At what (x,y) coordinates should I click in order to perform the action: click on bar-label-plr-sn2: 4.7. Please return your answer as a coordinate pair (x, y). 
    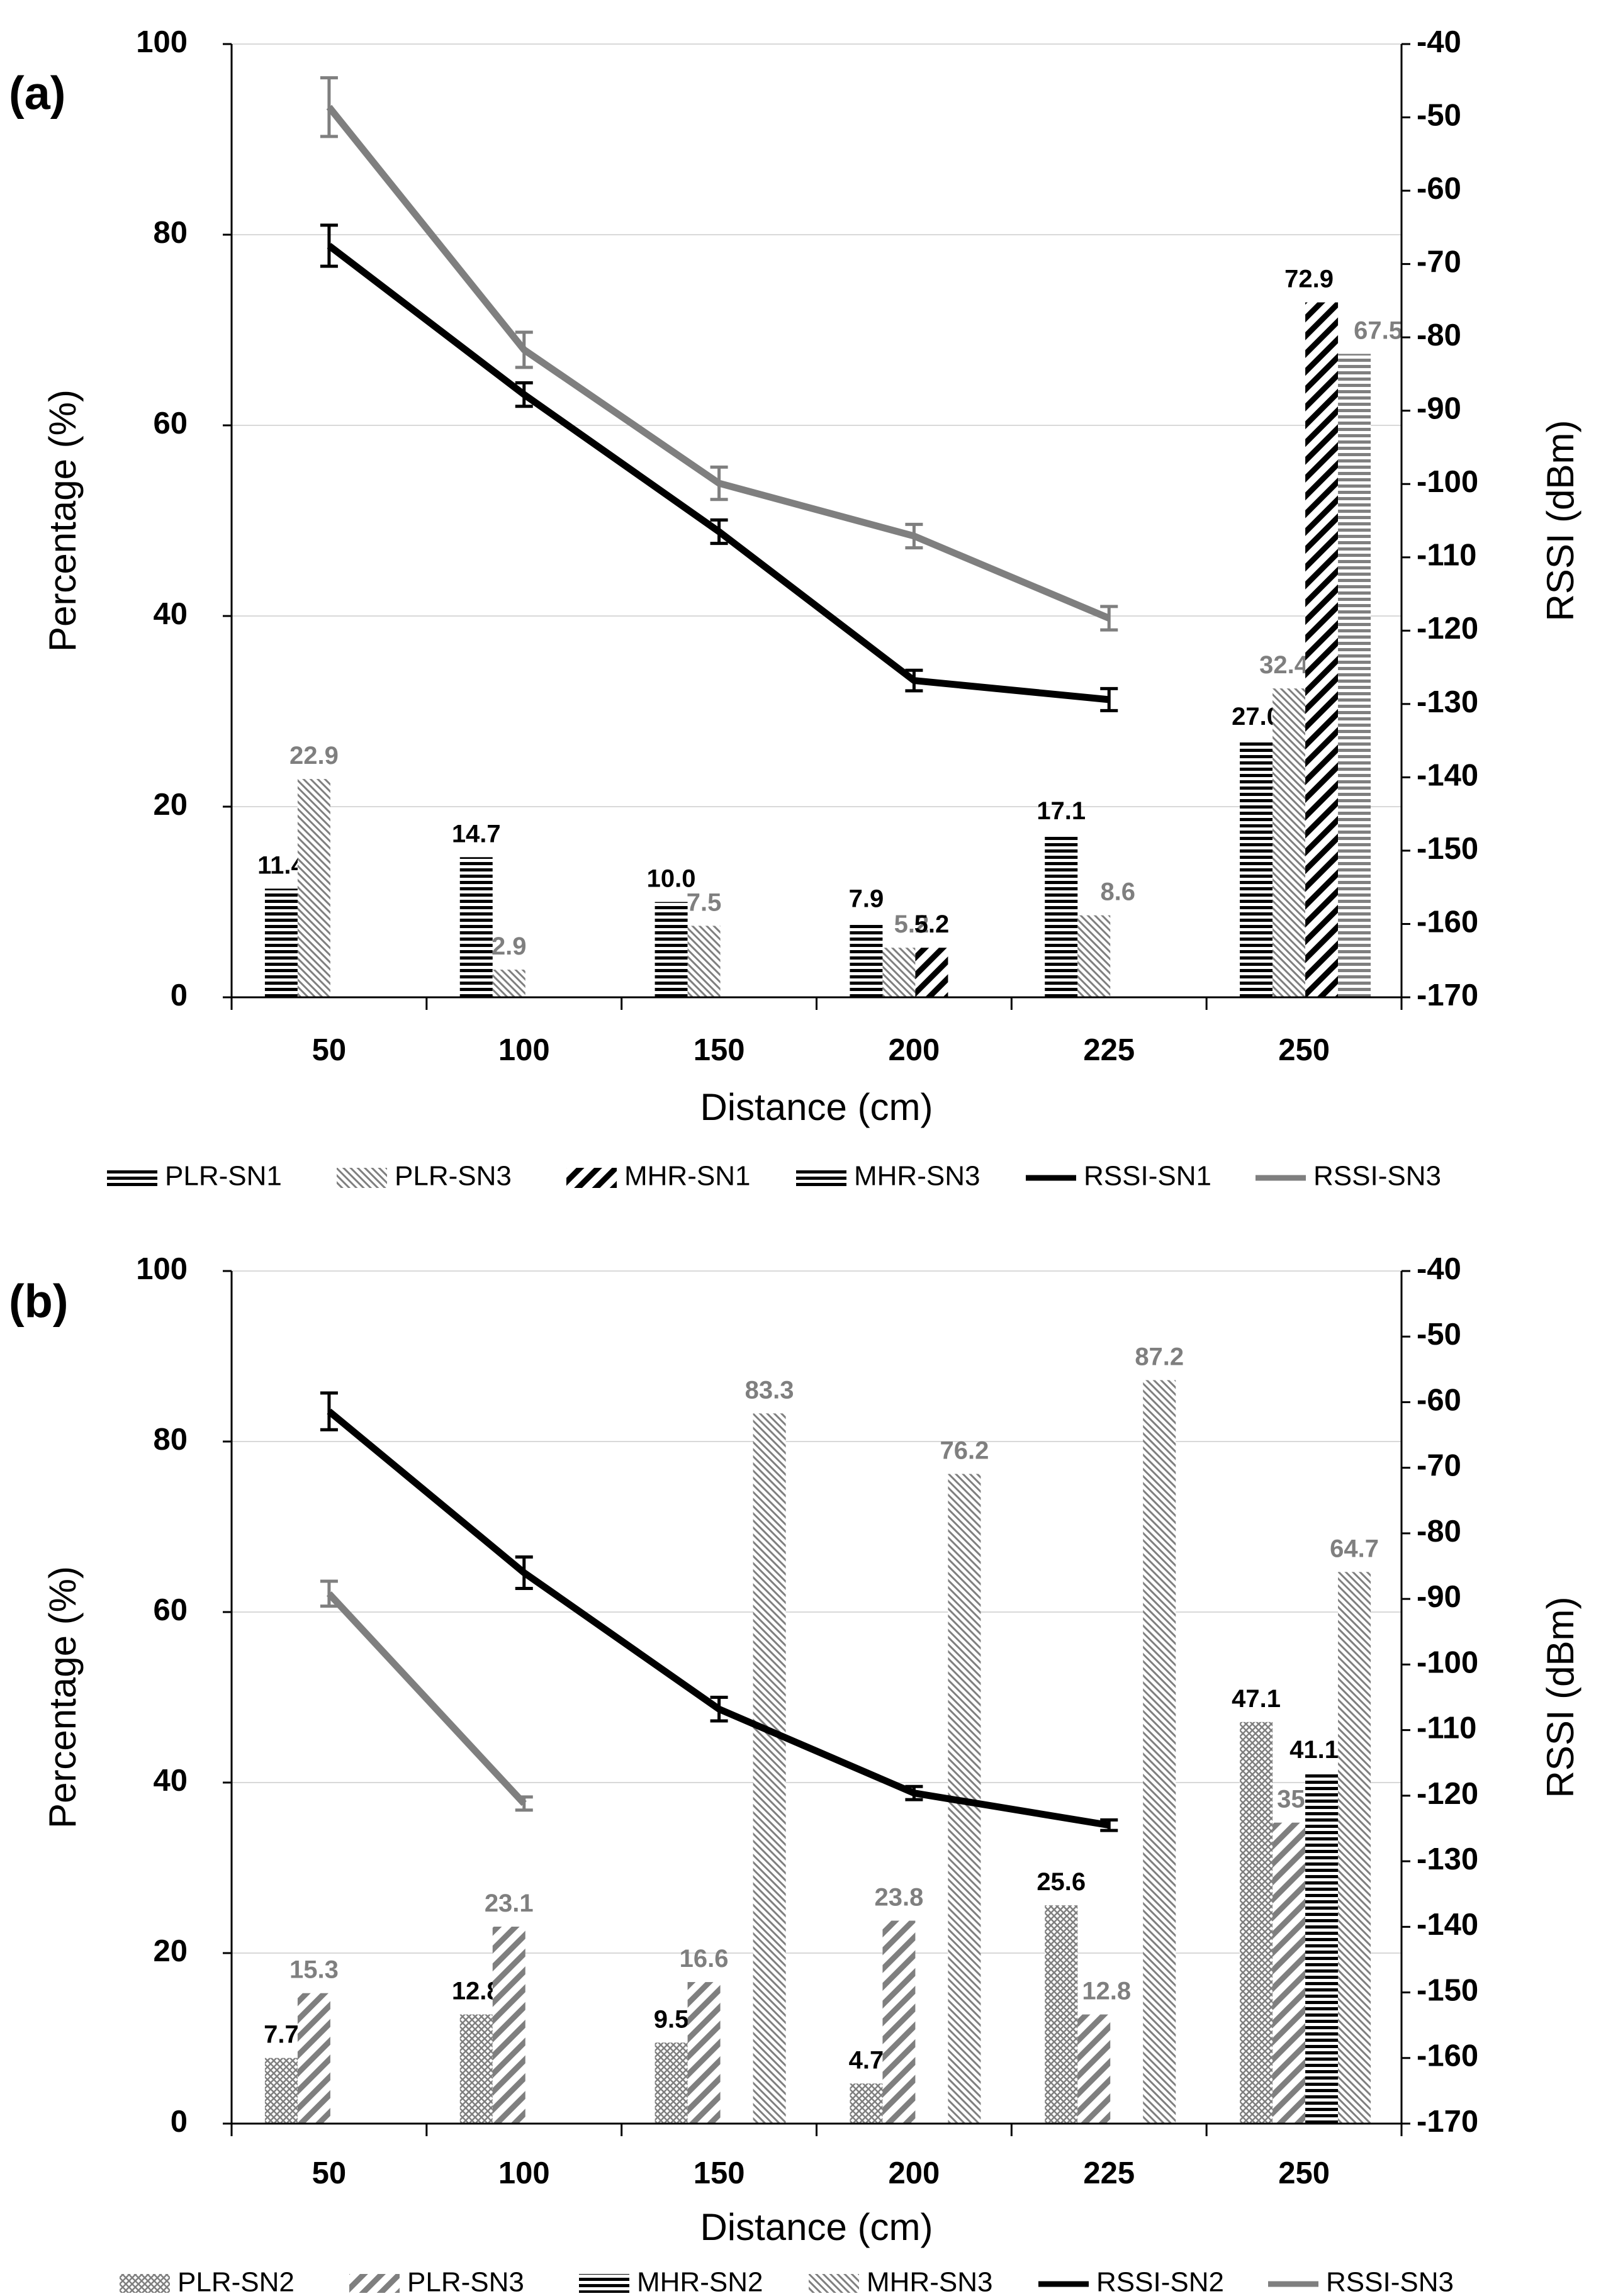
    Looking at the image, I should click on (866, 2060).